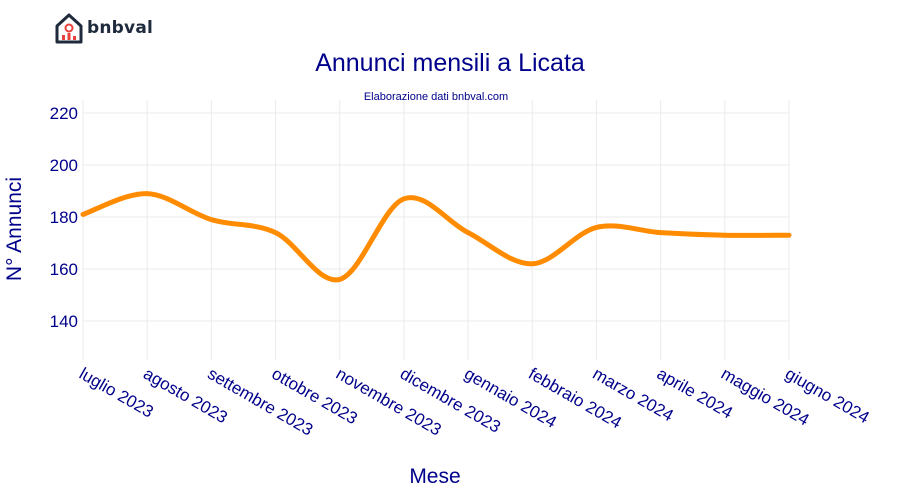  I want to click on chart-series, so click(436, 237).